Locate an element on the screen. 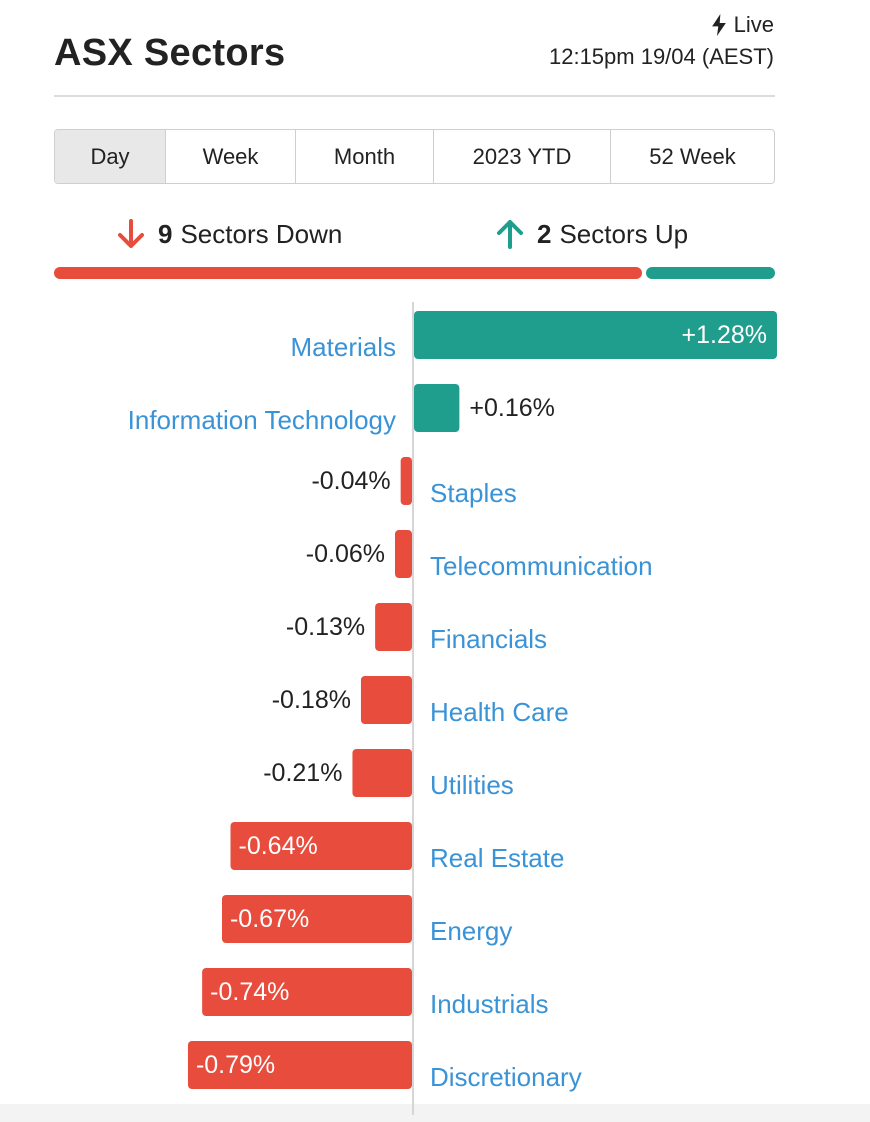 The width and height of the screenshot is (870, 1122). category-label-real-estate: Real Estate is located at coordinates (497, 858).